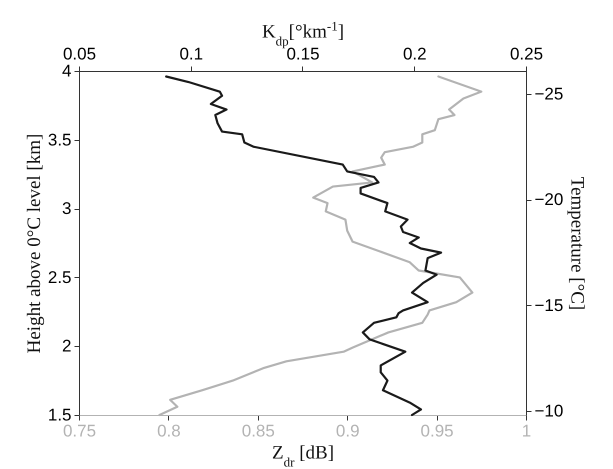 This screenshot has width=613, height=469. I want to click on x2-tick-label: 0.25, so click(527, 54).